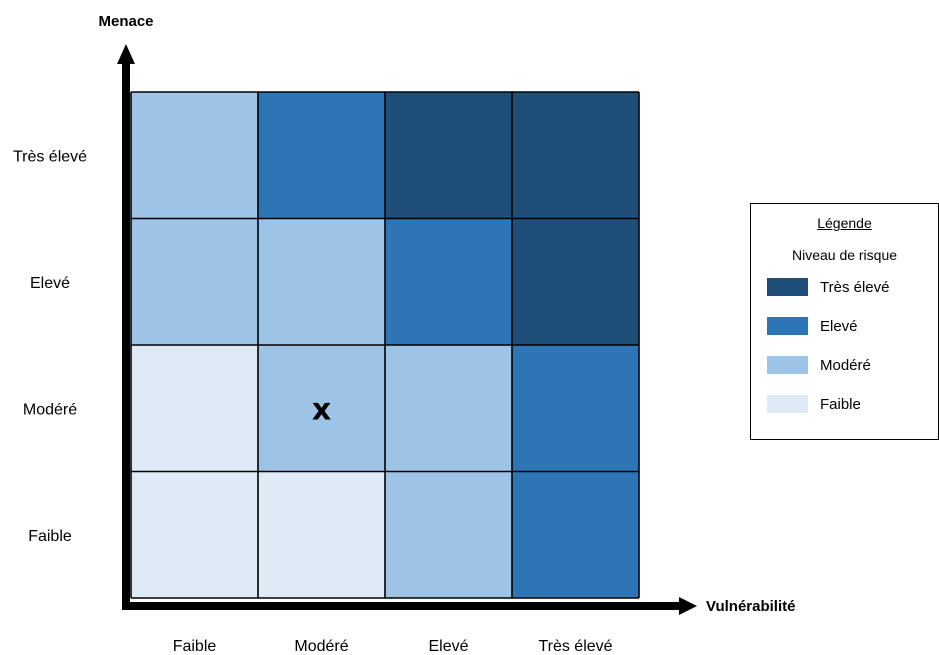  I want to click on heatmap-cell-eleve-modere, so click(321, 281).